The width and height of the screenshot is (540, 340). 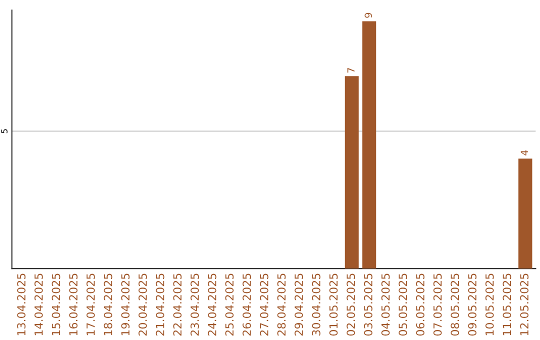 What do you see at coordinates (194, 305) in the screenshot?
I see `x-tick-label: 23.04.2025` at bounding box center [194, 305].